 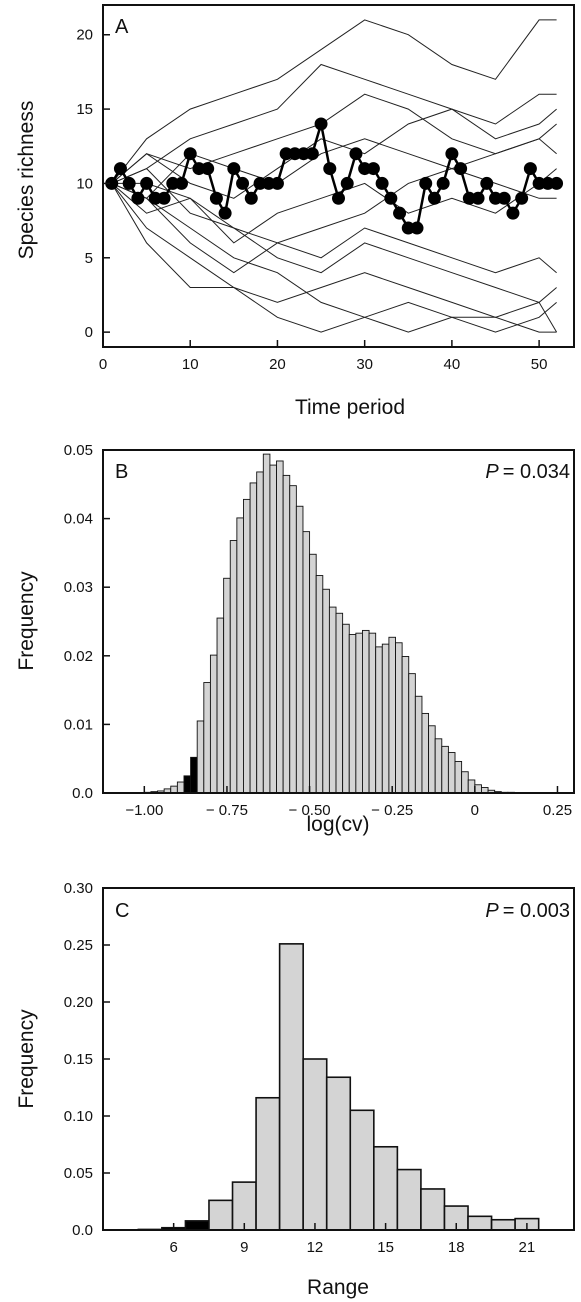 I want to click on panel-b-x-tick-label: 0.25, so click(x=557, y=810).